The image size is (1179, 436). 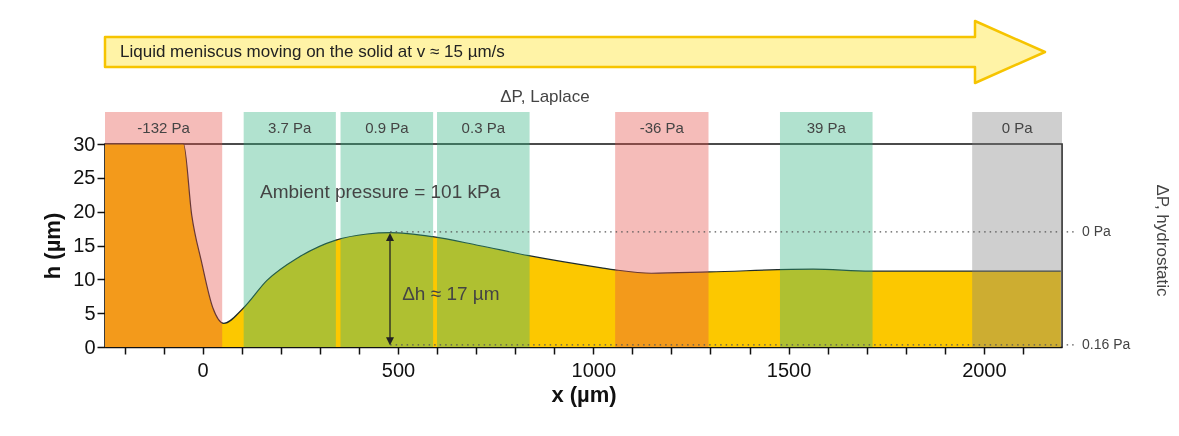 What do you see at coordinates (84, 177) in the screenshot?
I see `y-tick-label: 25` at bounding box center [84, 177].